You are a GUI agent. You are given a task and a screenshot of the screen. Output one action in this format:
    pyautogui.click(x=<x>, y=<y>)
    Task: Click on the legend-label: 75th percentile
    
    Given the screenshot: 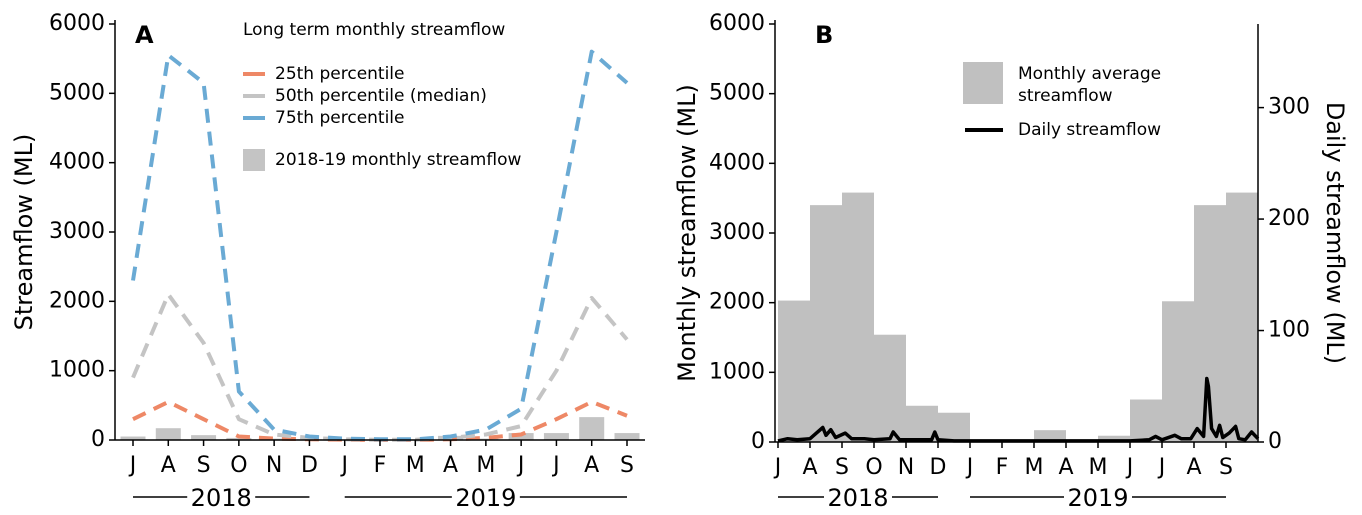 What is the action you would take?
    pyautogui.click(x=340, y=118)
    